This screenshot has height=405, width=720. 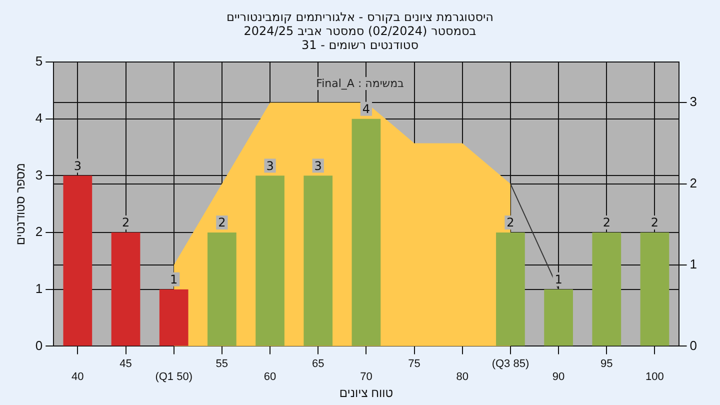 What do you see at coordinates (222, 364) in the screenshot?
I see `x-tick-label: 55` at bounding box center [222, 364].